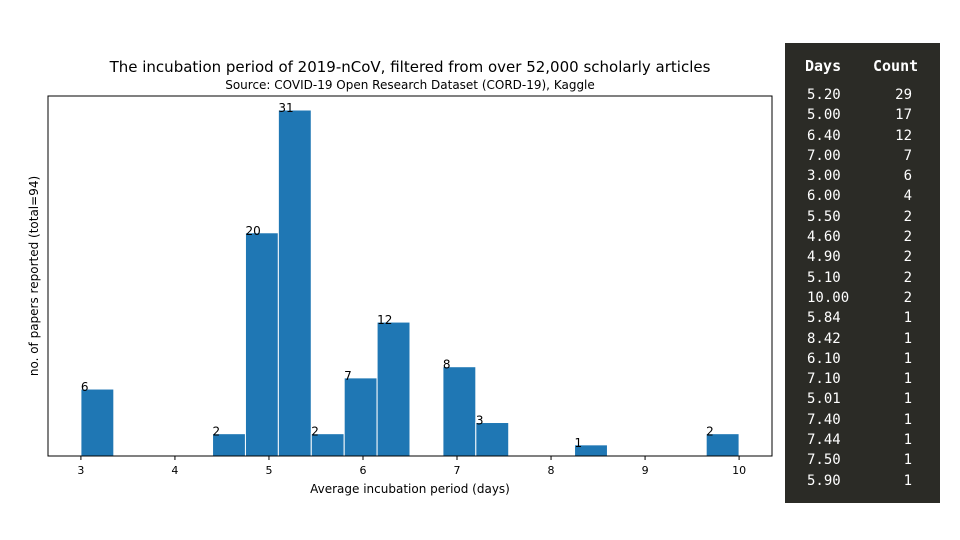 Image resolution: width=960 pixels, height=540 pixels. Describe the element at coordinates (411, 466) in the screenshot. I see `x-ticks-group: 3 4 5 6 7 8 9 10` at that location.